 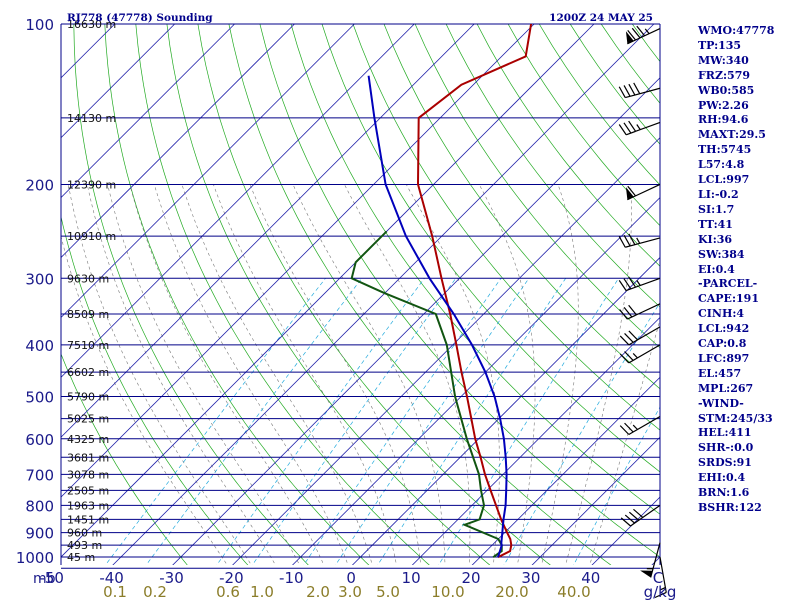 What do you see at coordinates (88, 278) in the screenshot?
I see `height-label: 9630 m` at bounding box center [88, 278].